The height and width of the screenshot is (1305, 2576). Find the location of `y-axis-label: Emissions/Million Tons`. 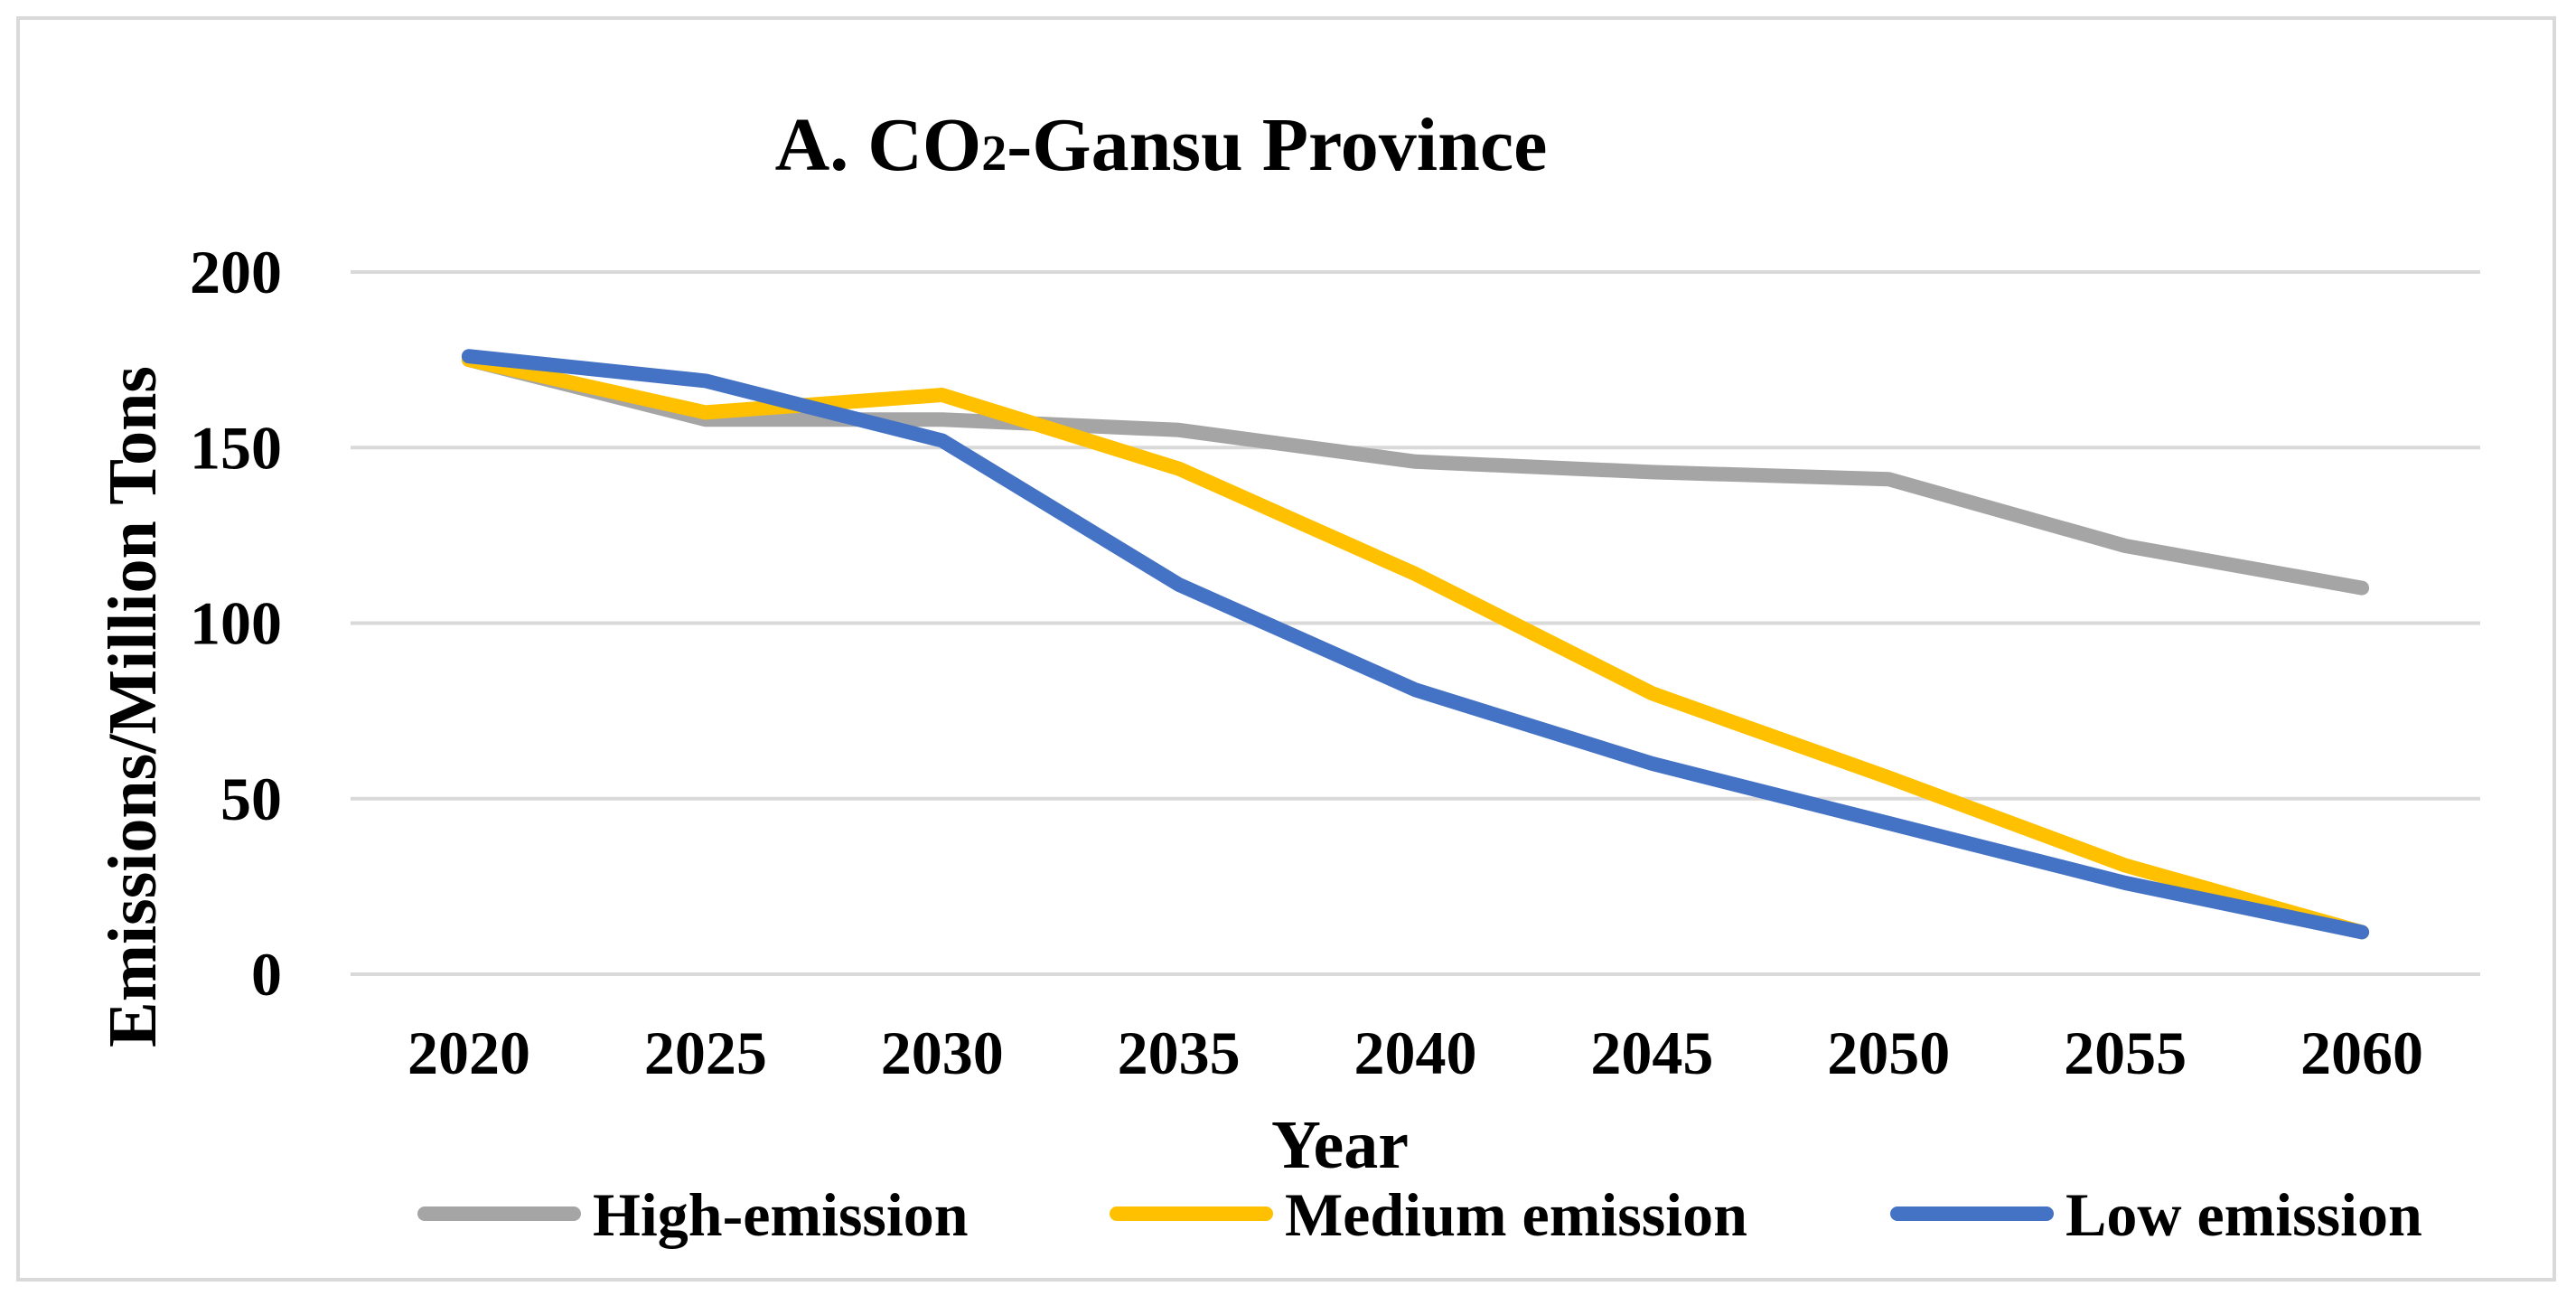

y-axis-label: Emissions/Million Tons is located at coordinates (133, 706).